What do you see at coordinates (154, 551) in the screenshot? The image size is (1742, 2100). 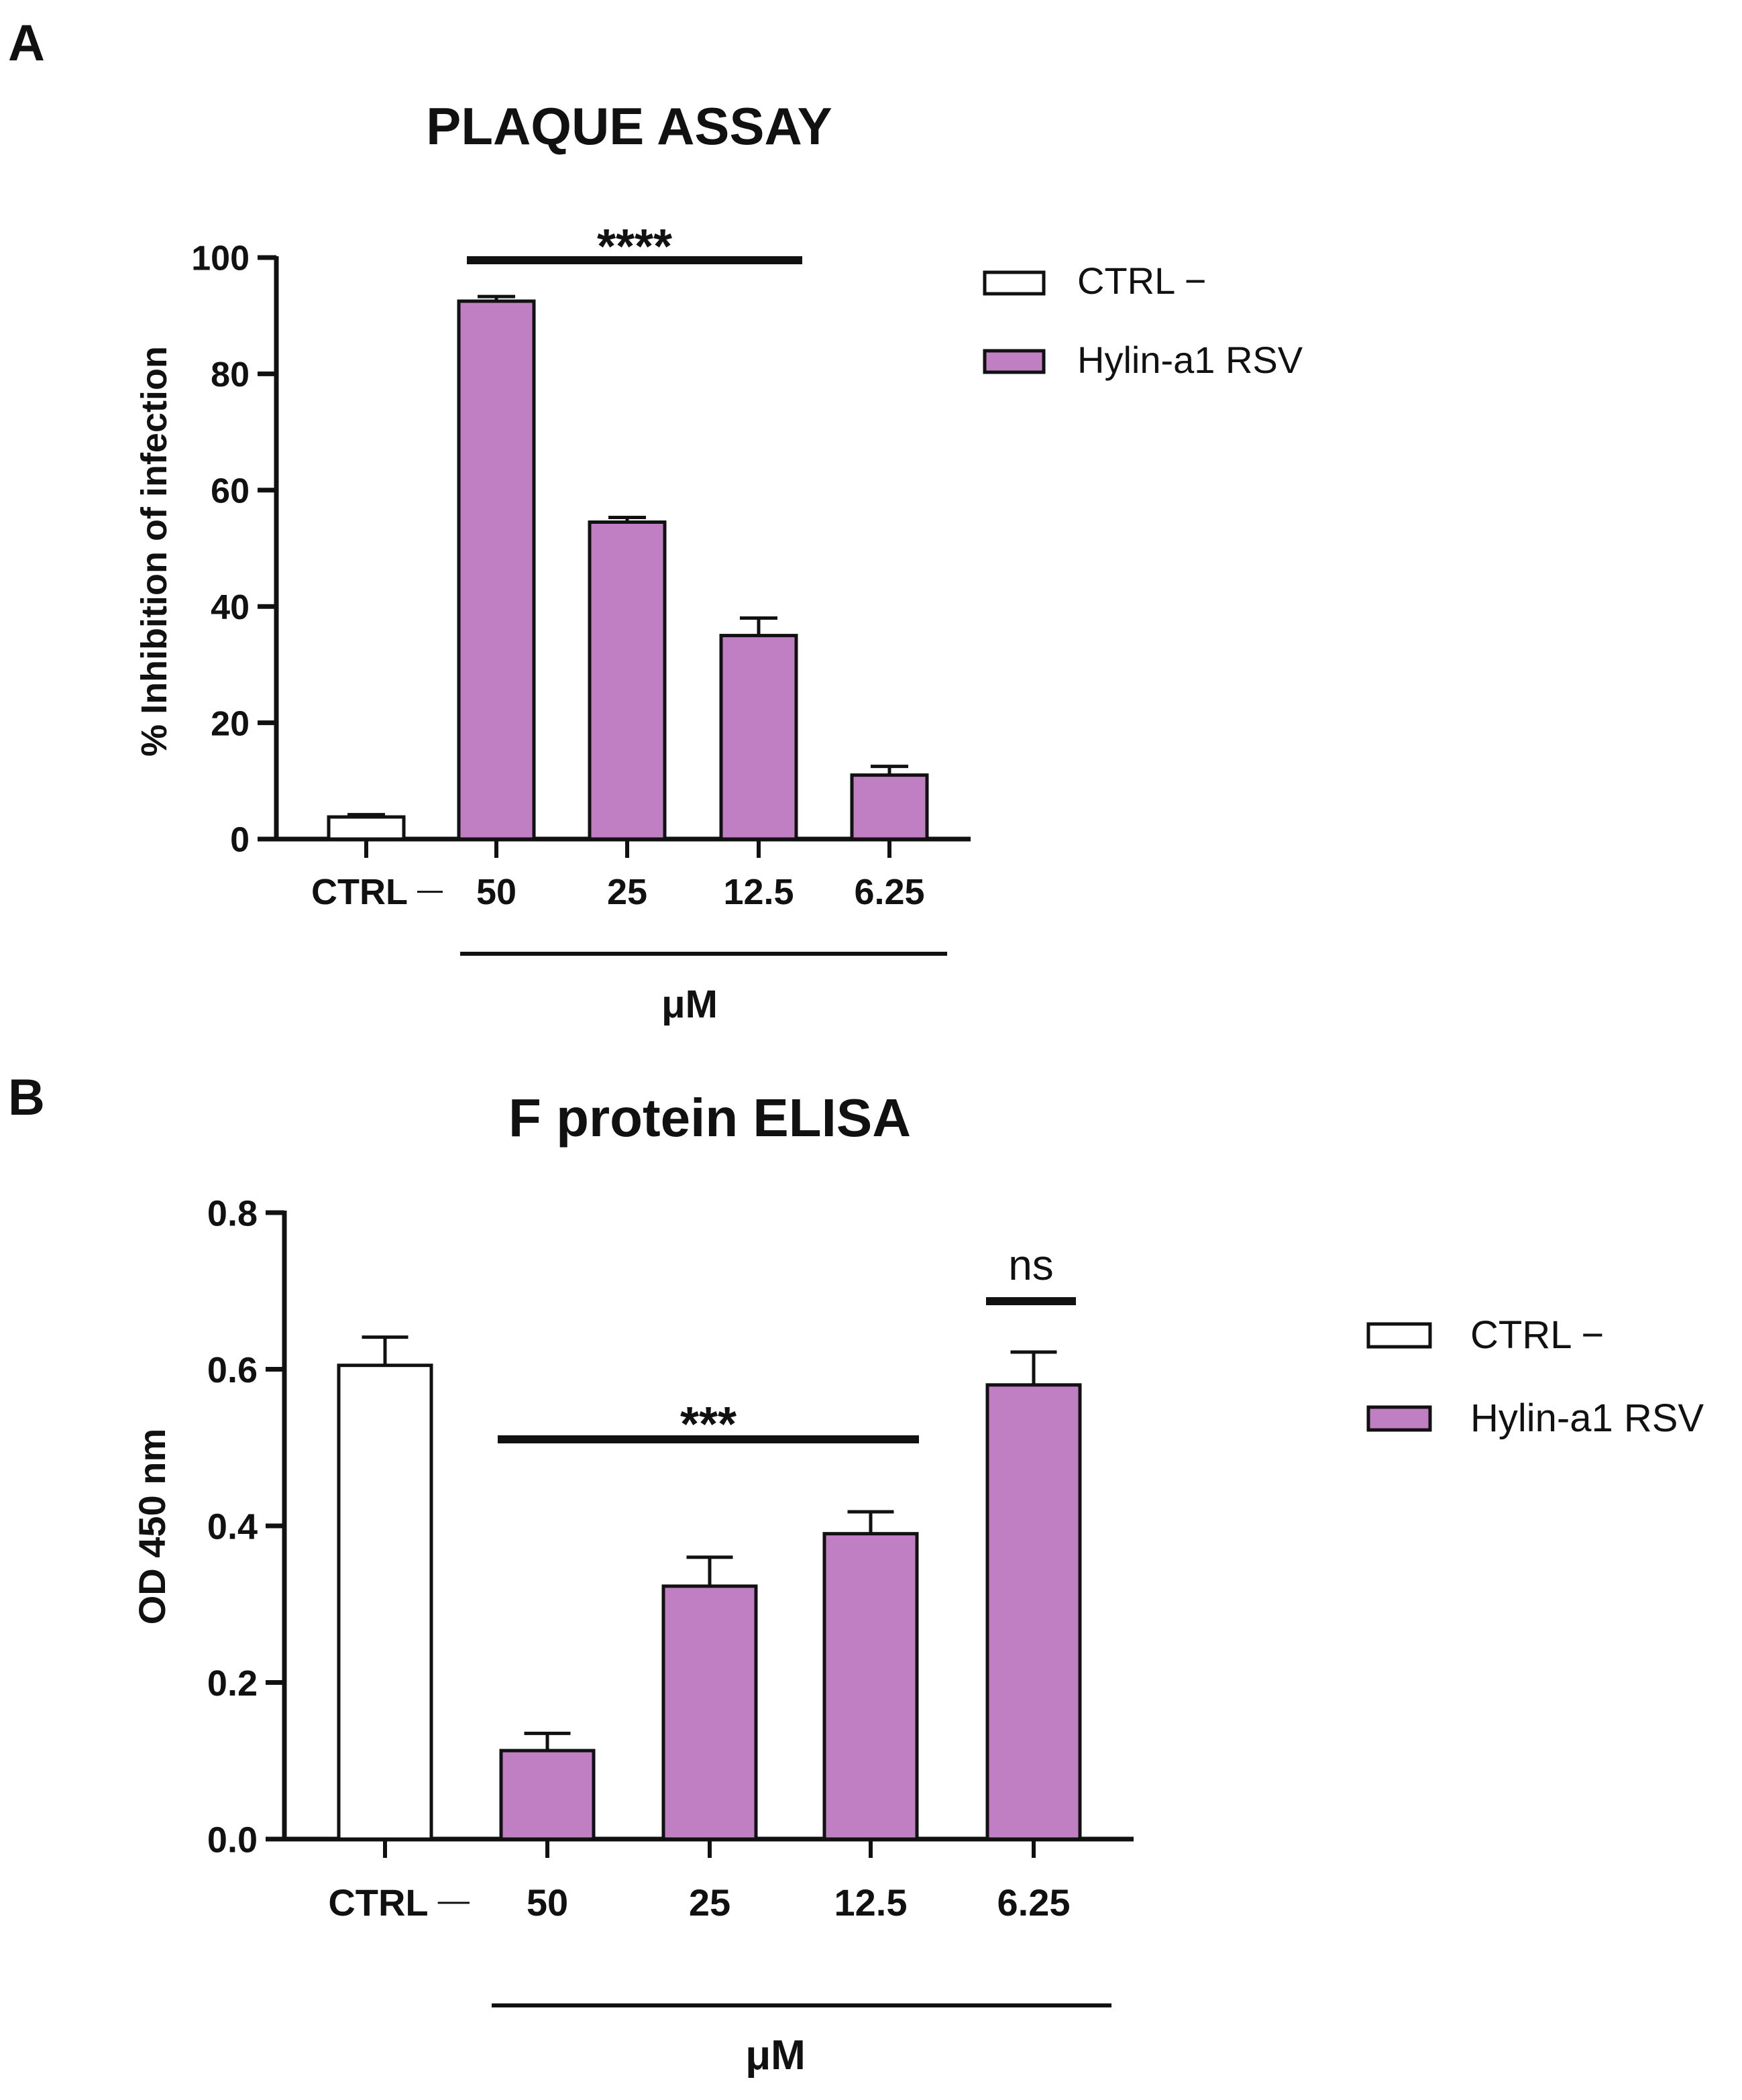 I see `panel-a-y-axis-label: % Inhibition of infection` at bounding box center [154, 551].